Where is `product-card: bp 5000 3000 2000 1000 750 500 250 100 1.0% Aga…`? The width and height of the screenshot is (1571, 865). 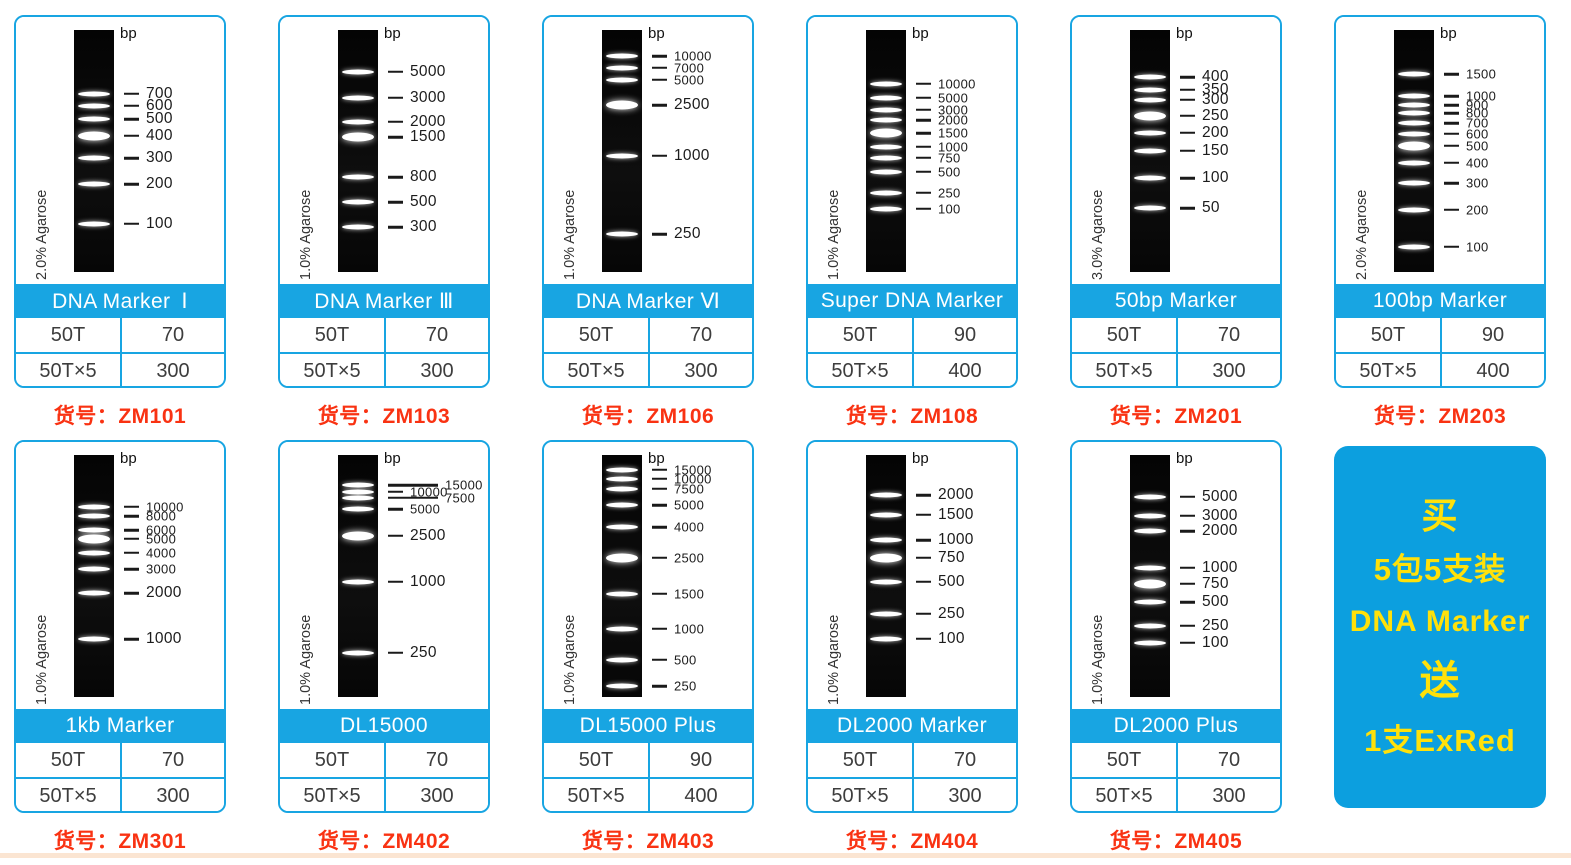
product-card: bp 5000 3000 2000 1000 750 500 250 100 1.0% Aga… is located at coordinates (1176, 626).